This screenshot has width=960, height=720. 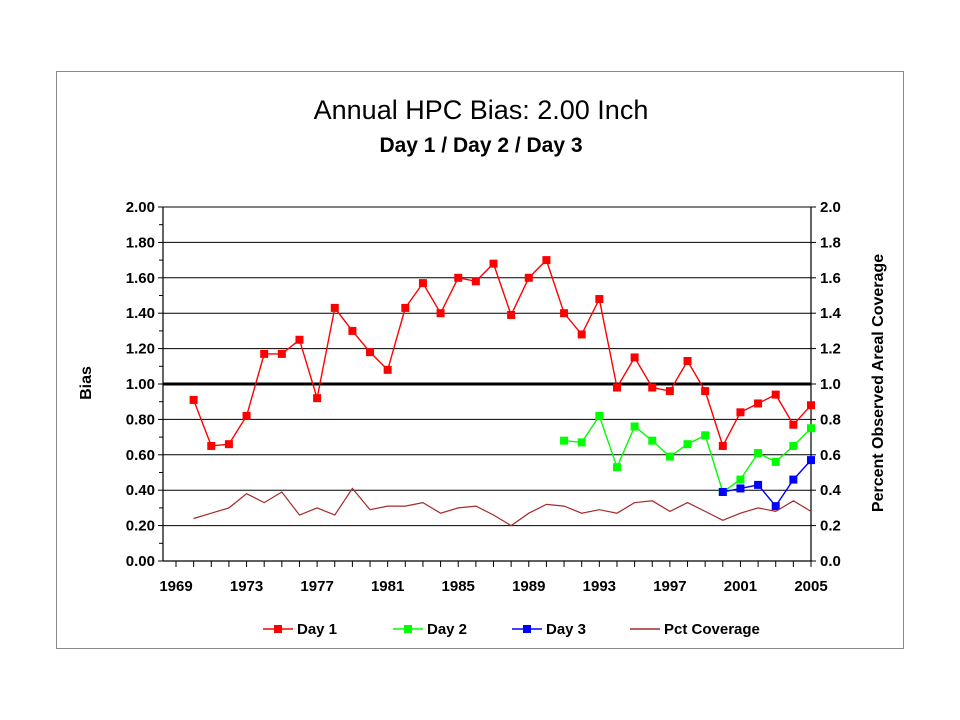 What do you see at coordinates (140, 455) in the screenshot?
I see `y-tick-label: 0.60` at bounding box center [140, 455].